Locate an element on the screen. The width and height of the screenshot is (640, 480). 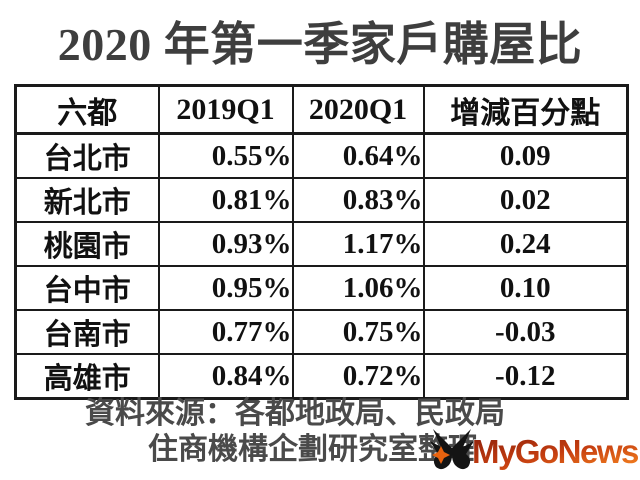
q1-2020-cell: 1.17% is located at coordinates (358, 244).